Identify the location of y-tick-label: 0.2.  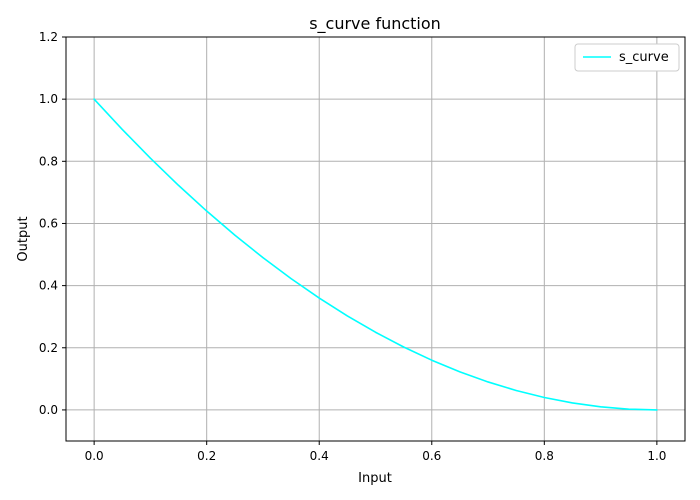
(48, 348).